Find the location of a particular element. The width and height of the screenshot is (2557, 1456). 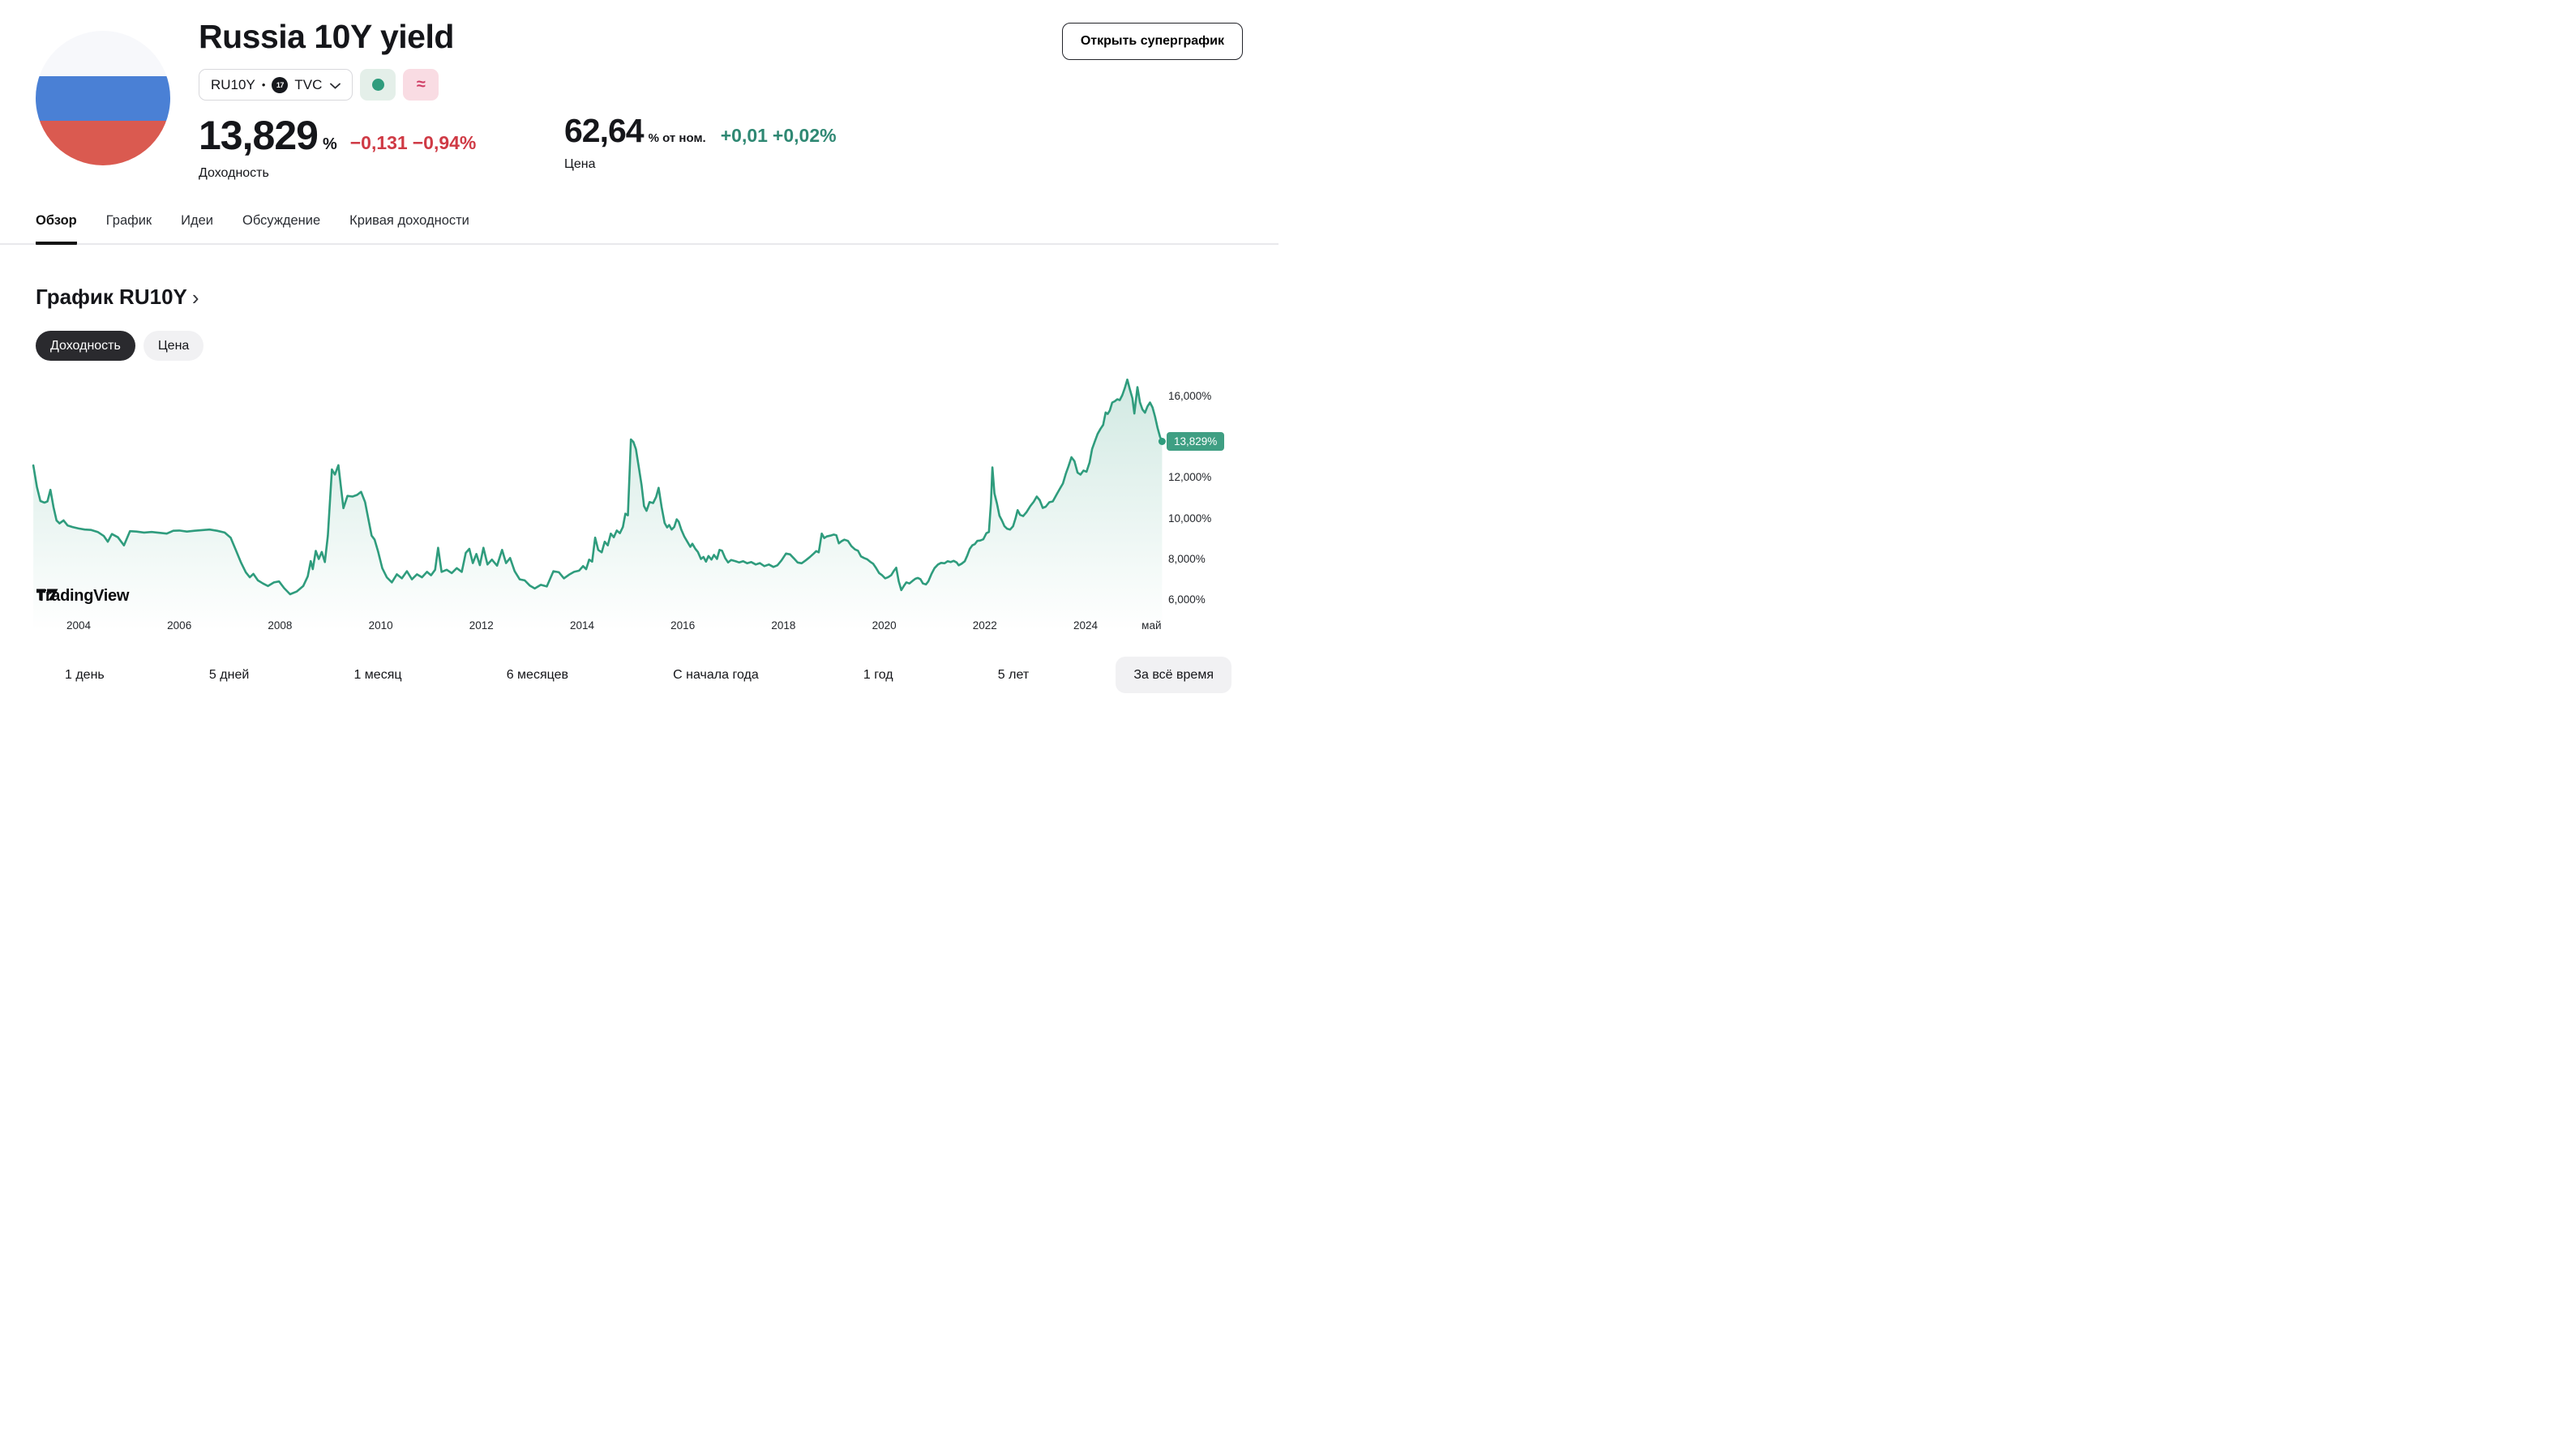

chart-line is located at coordinates (598, 487).